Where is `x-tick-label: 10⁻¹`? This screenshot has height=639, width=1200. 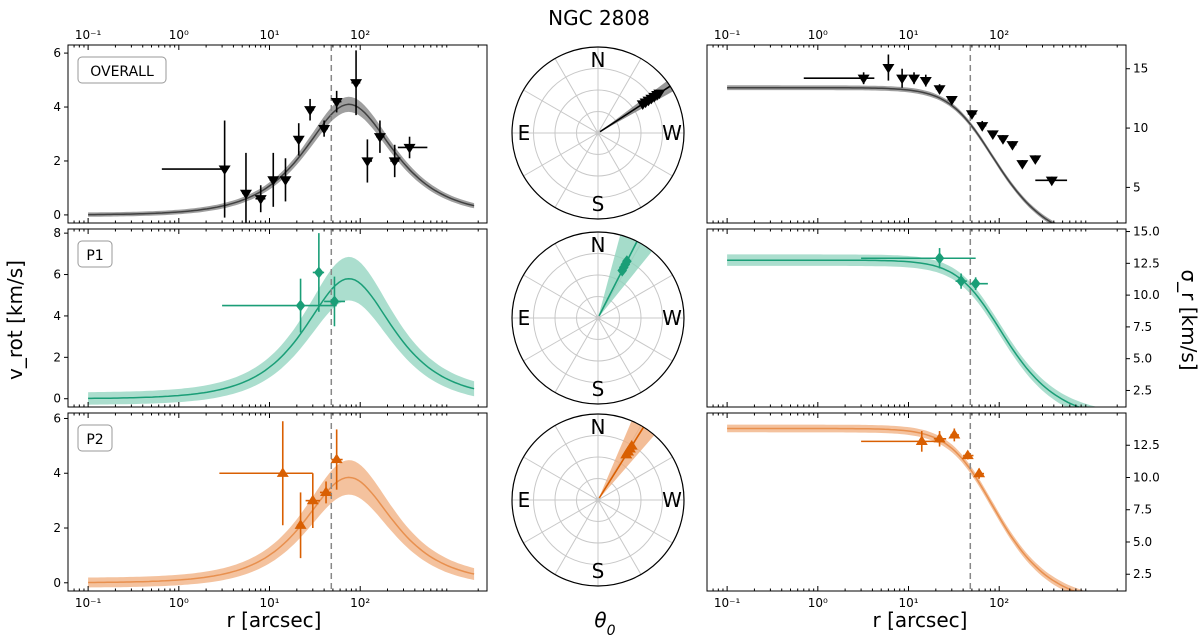 x-tick-label: 10⁻¹ is located at coordinates (88, 35).